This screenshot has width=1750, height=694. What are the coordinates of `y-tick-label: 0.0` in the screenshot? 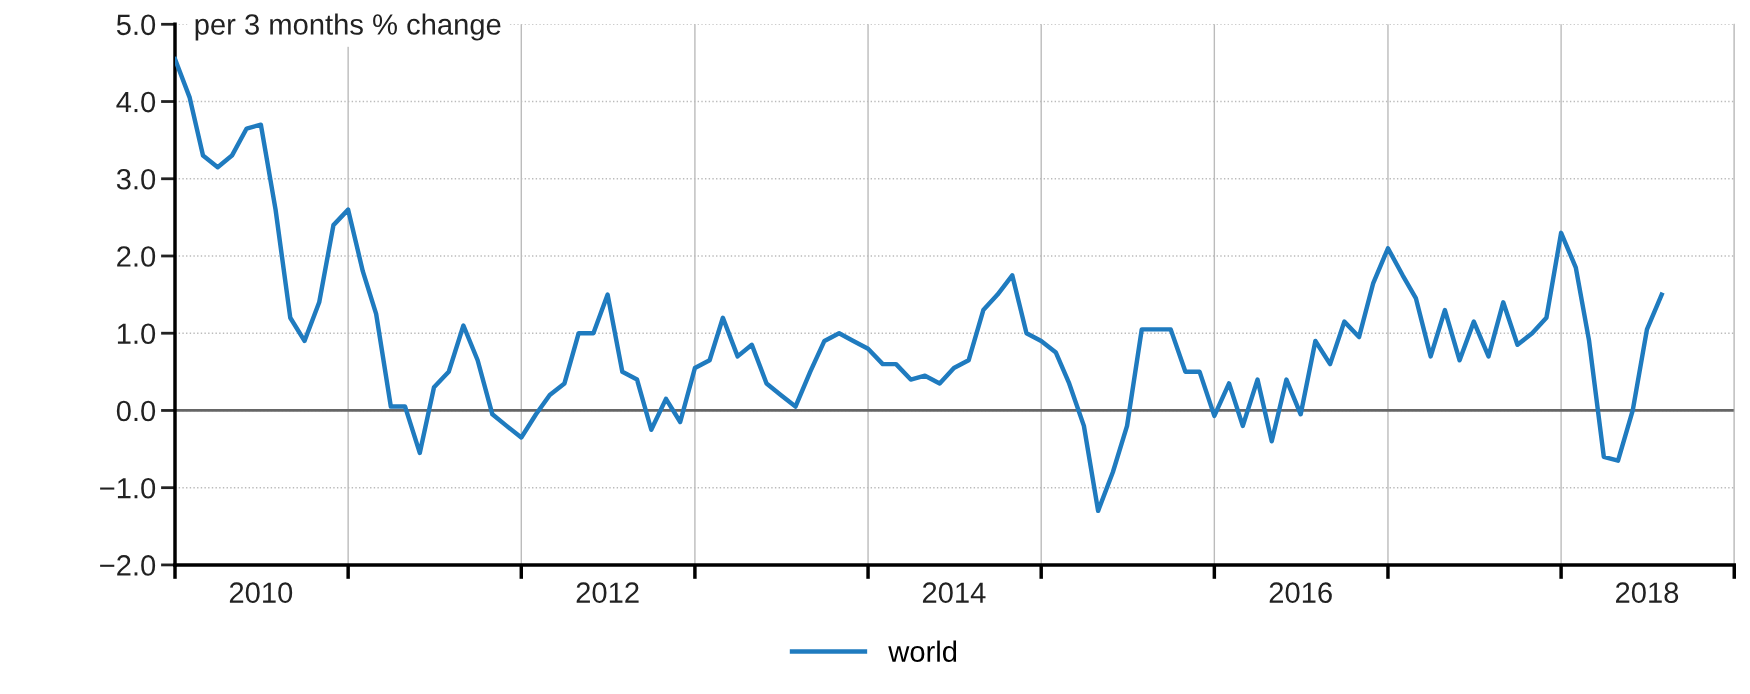 It's located at (136, 411).